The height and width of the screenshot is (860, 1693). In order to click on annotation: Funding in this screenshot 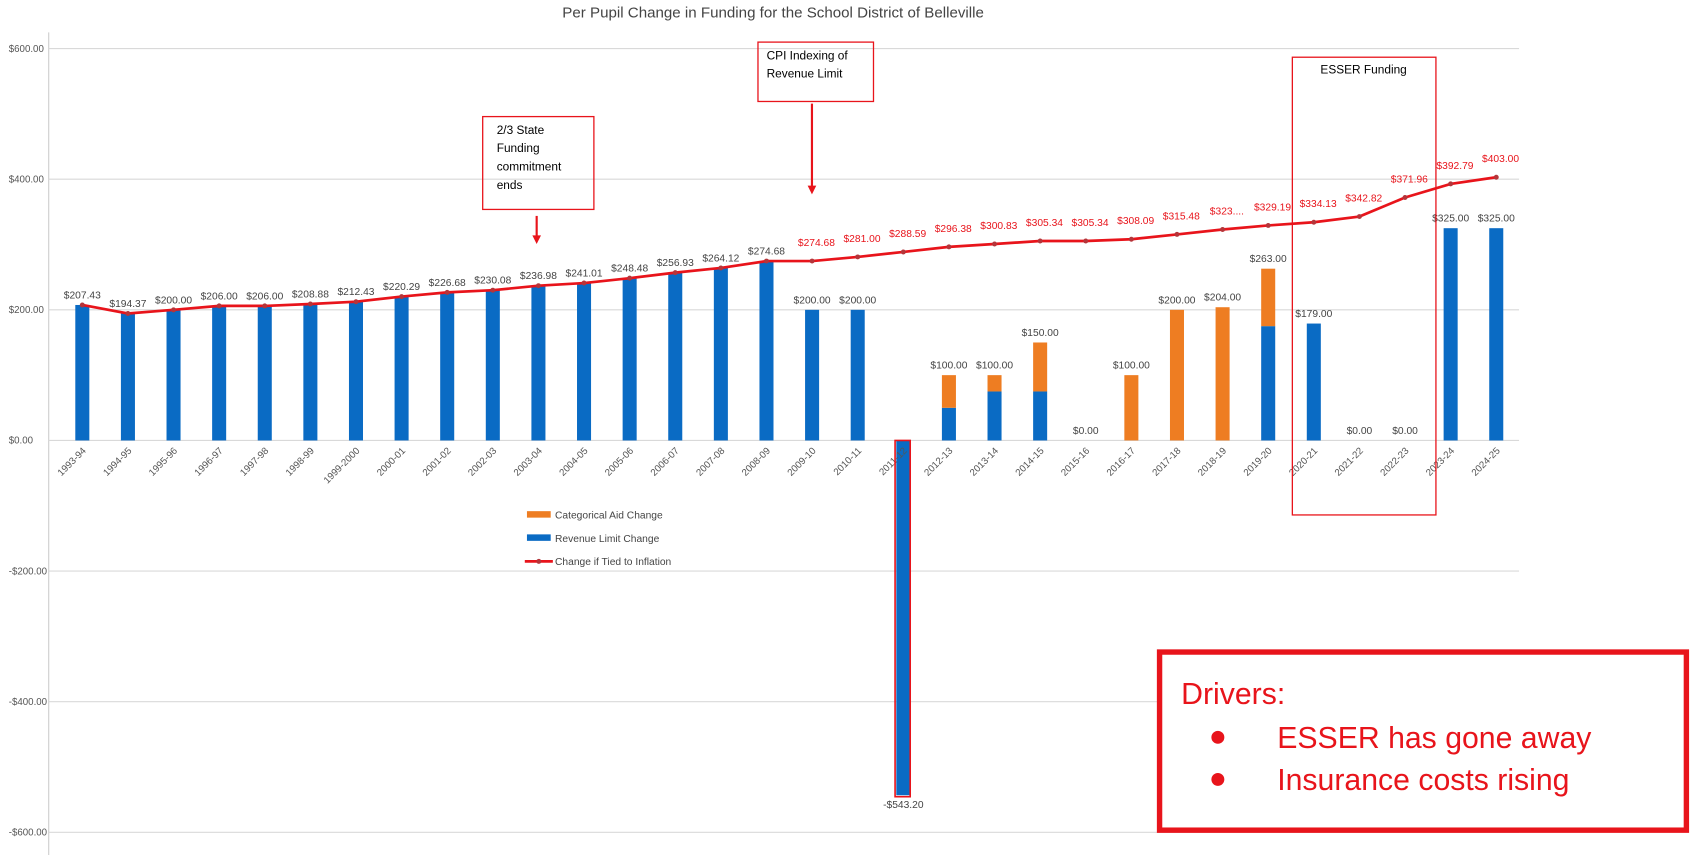, I will do `click(518, 148)`.